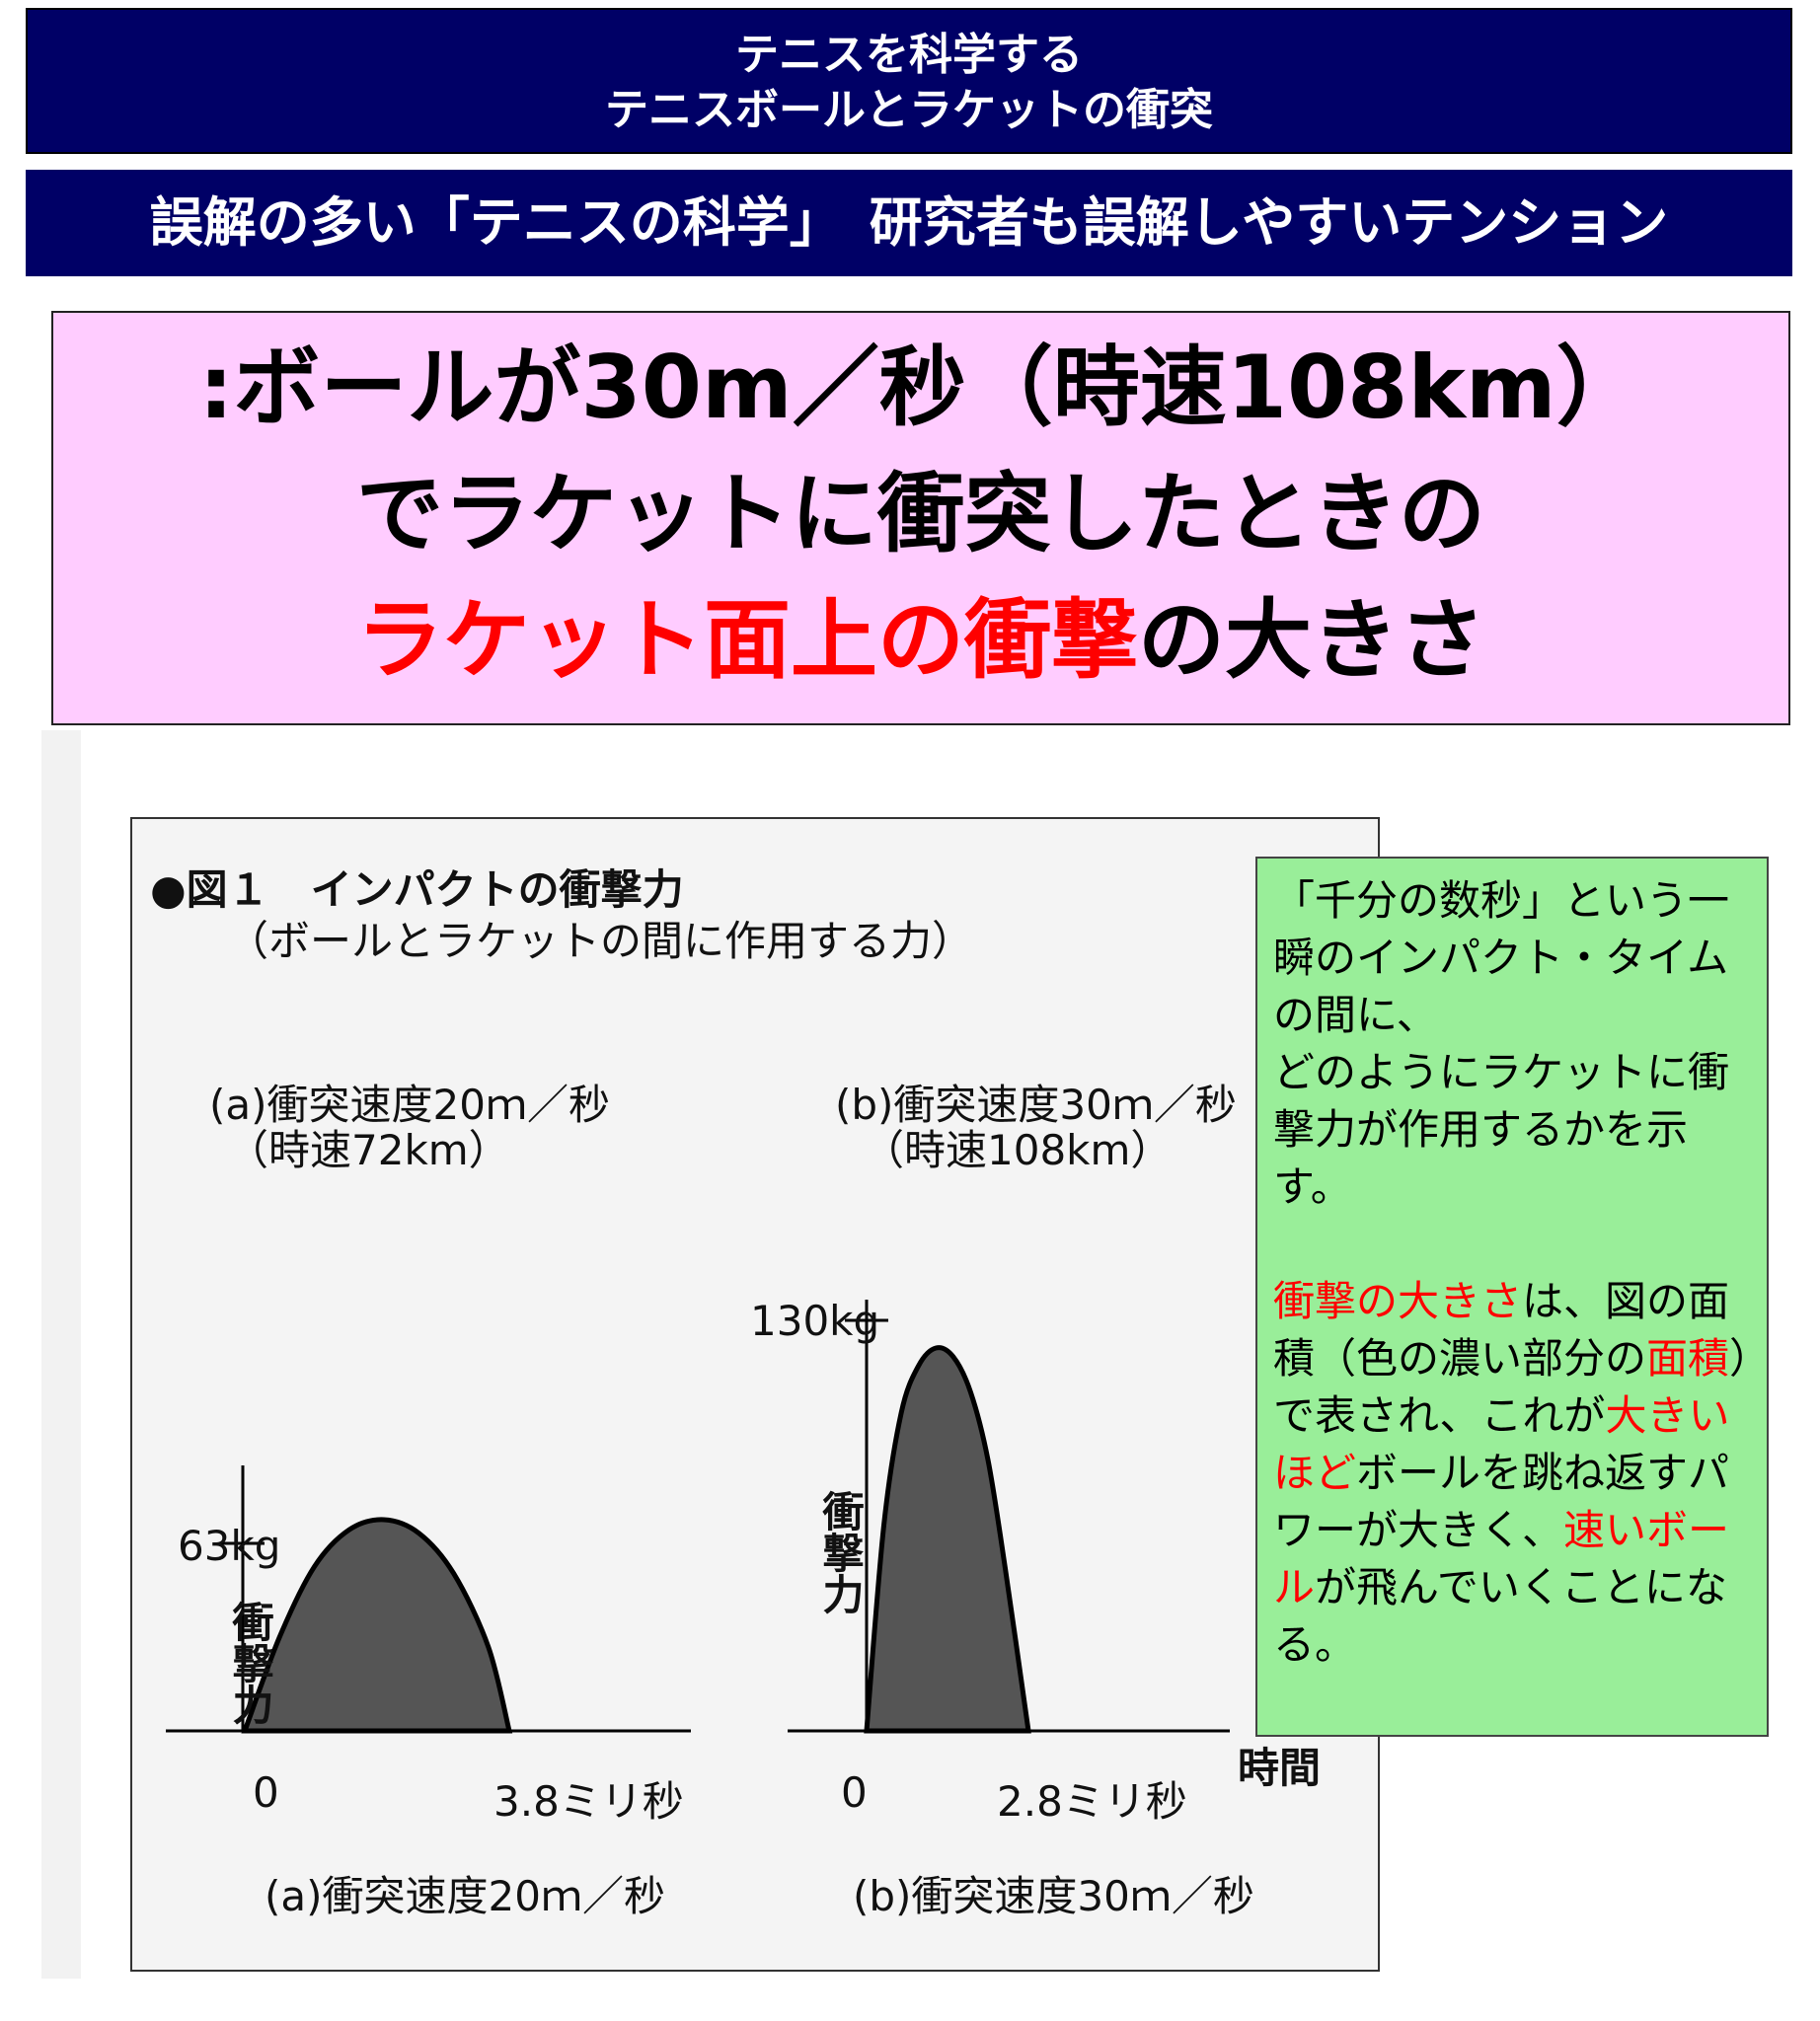 This screenshot has height=2021, width=1820. Describe the element at coordinates (840, 1552) in the screenshot. I see `chart-b-y-label: 衝撃力` at that location.